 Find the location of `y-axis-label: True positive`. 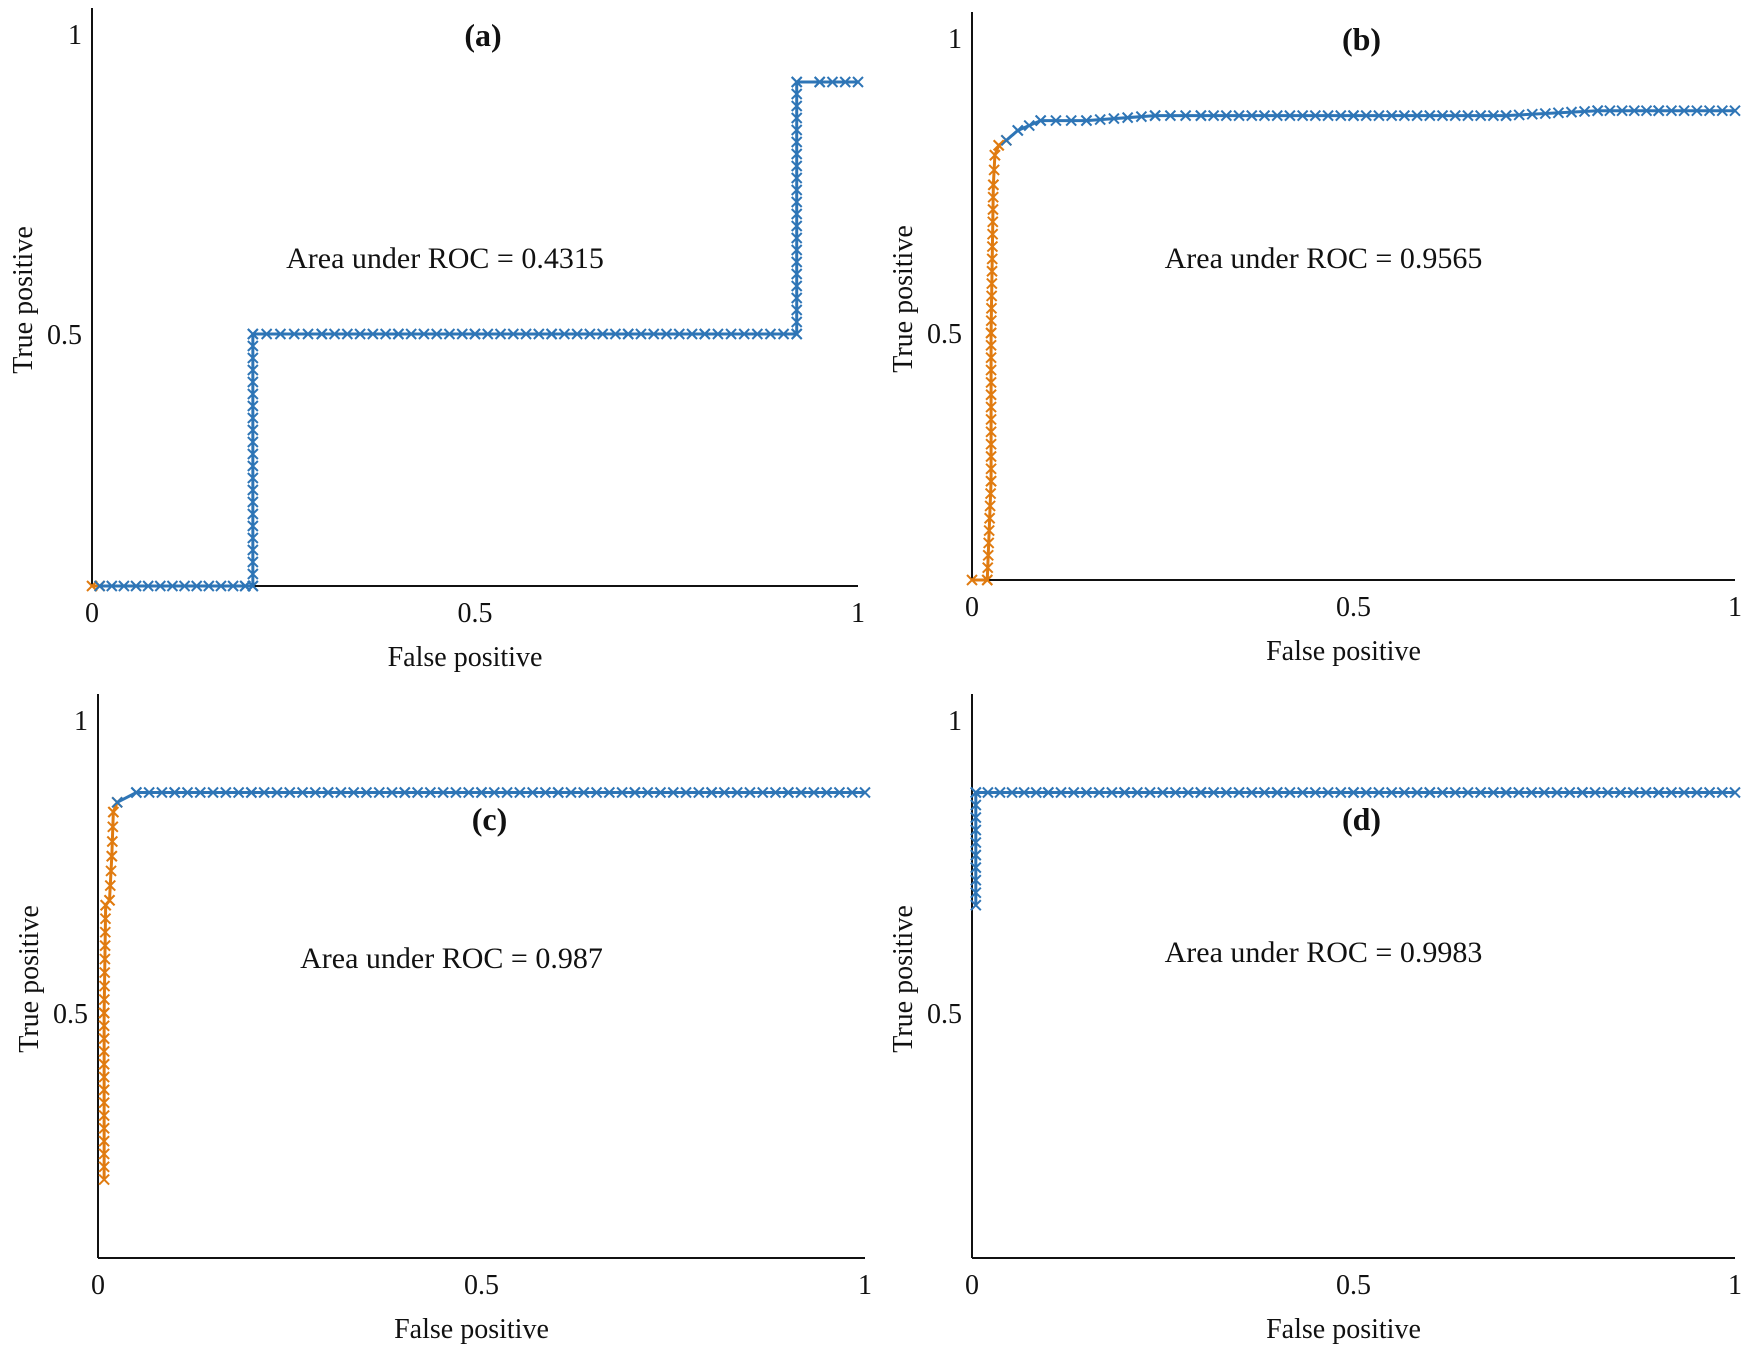

y-axis-label: True positive is located at coordinates (903, 979).